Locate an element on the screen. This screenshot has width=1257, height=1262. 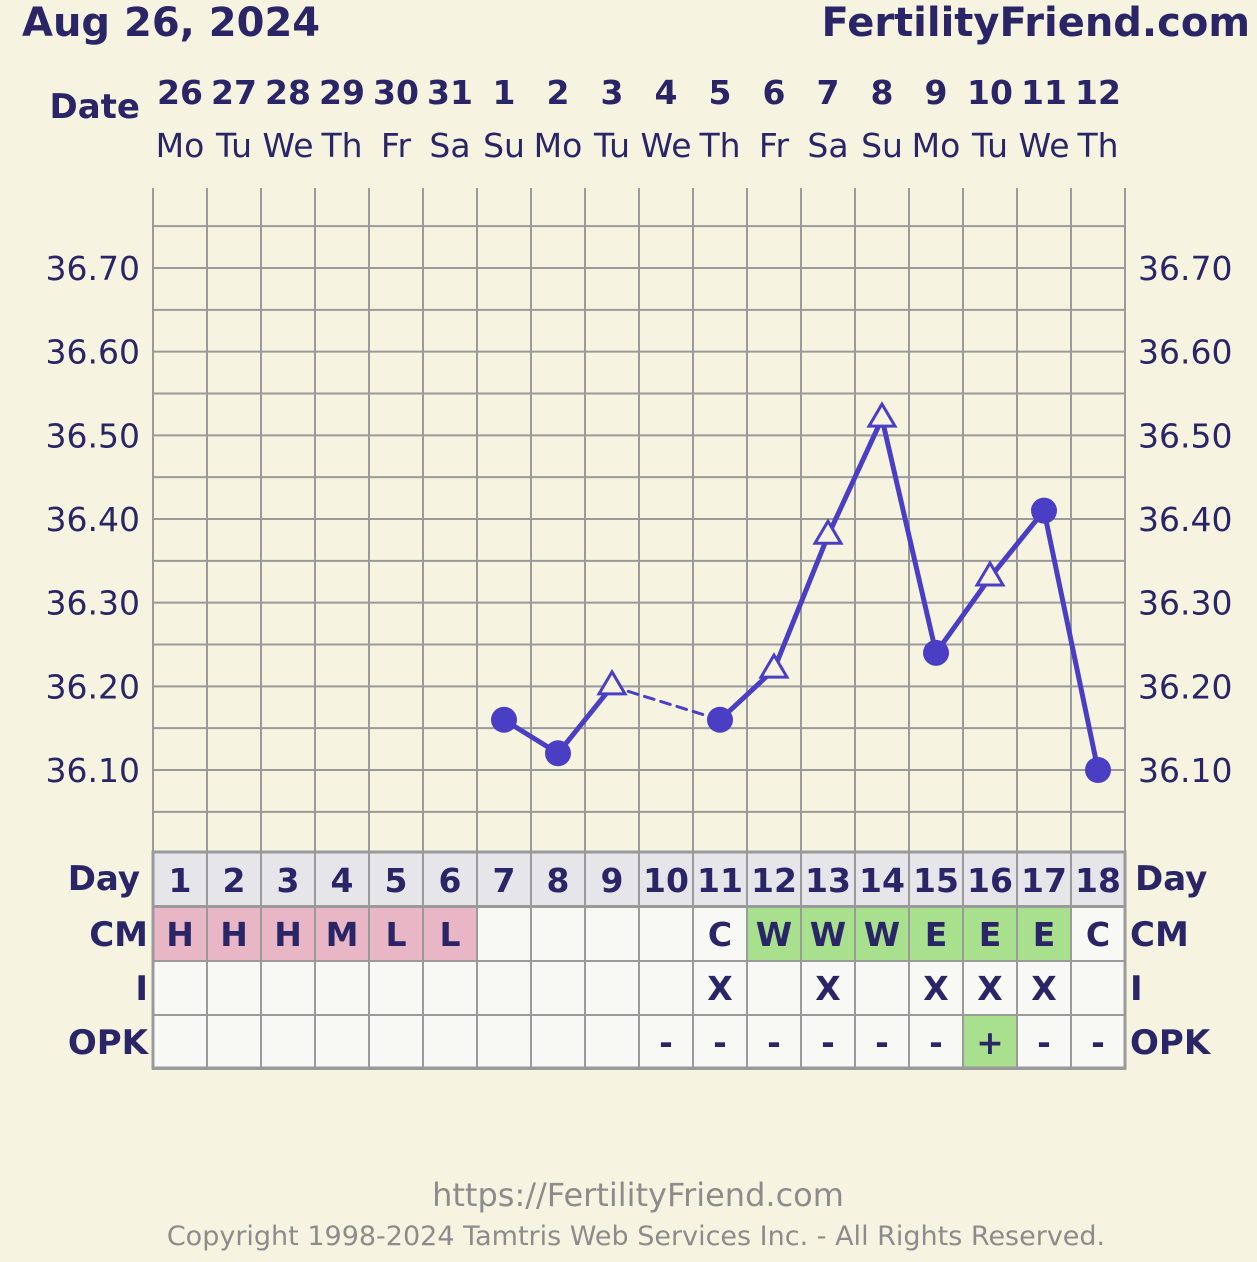
cycle-day-label: 1 is located at coordinates (180, 880).